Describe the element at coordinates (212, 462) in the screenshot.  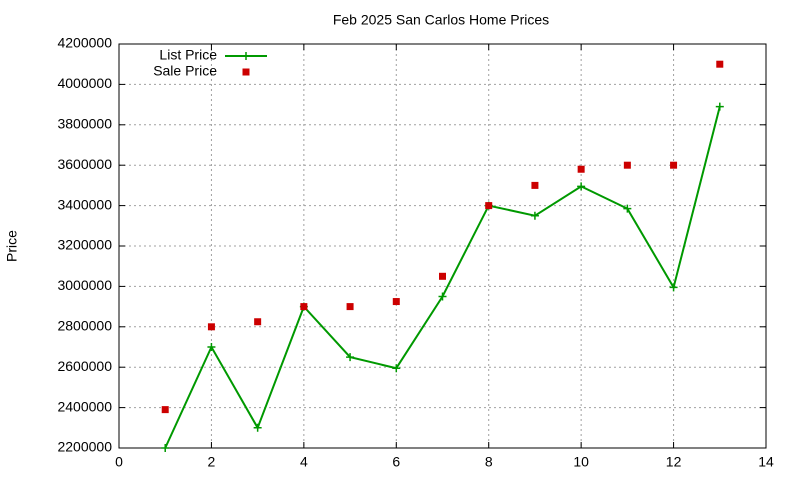
I see `x-tick-label: 2` at that location.